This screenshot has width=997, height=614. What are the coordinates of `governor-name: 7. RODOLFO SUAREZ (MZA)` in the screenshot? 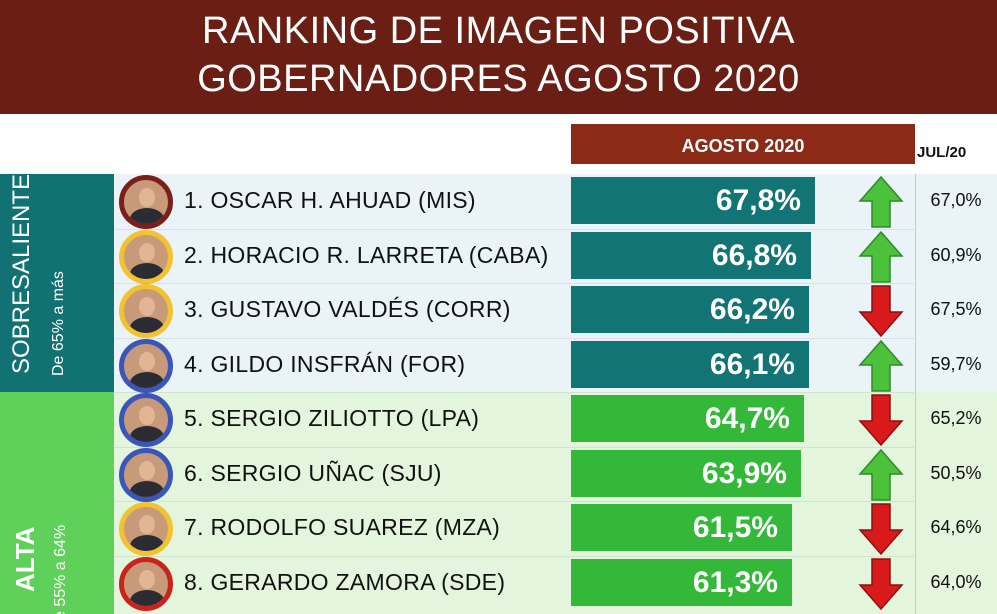 It's located at (342, 527).